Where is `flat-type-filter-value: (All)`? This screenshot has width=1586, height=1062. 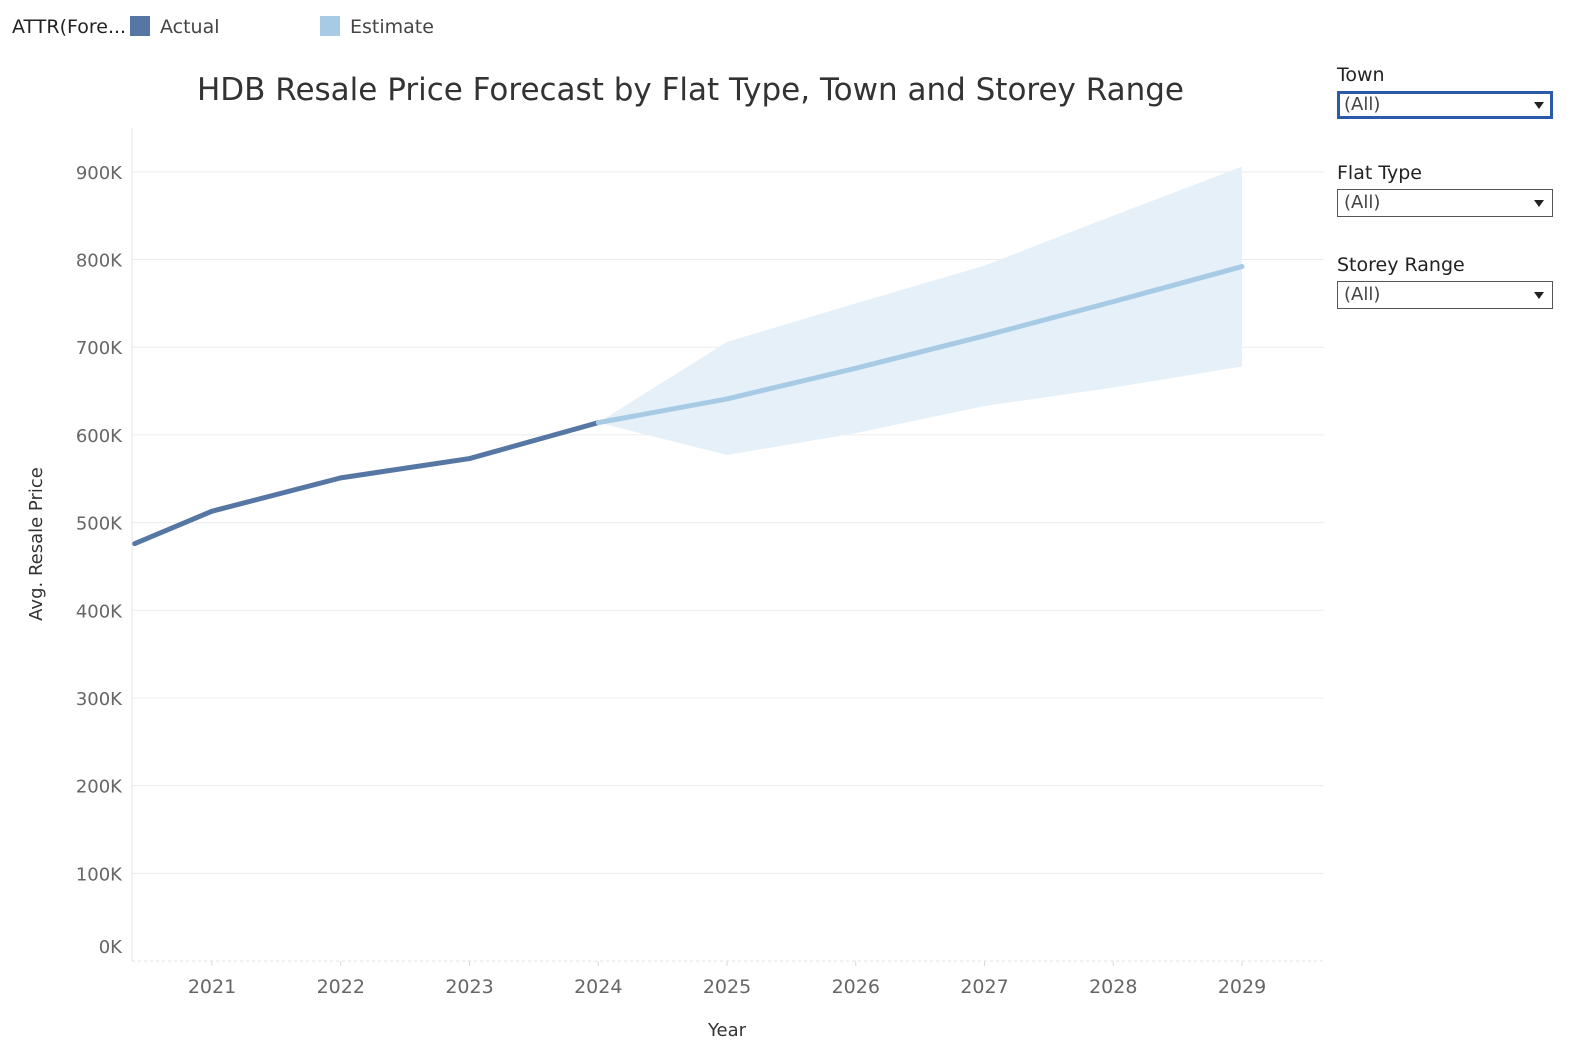 flat-type-filter-value: (All) is located at coordinates (1362, 202).